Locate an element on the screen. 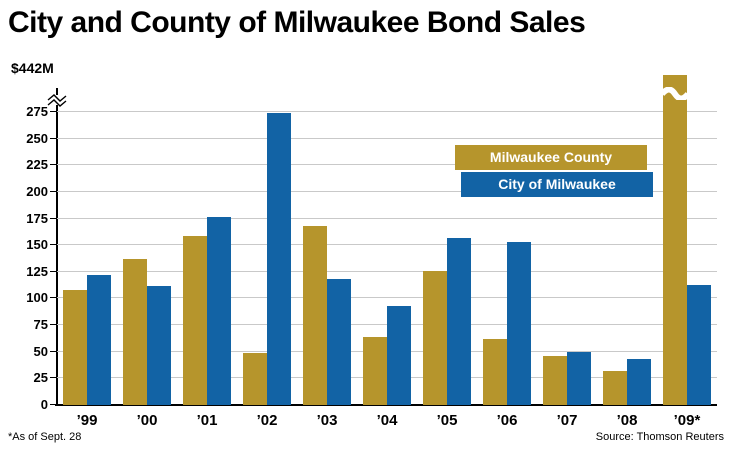 The height and width of the screenshot is (451, 740). source-credit: Source: Thomson Reuters is located at coordinates (659, 437).